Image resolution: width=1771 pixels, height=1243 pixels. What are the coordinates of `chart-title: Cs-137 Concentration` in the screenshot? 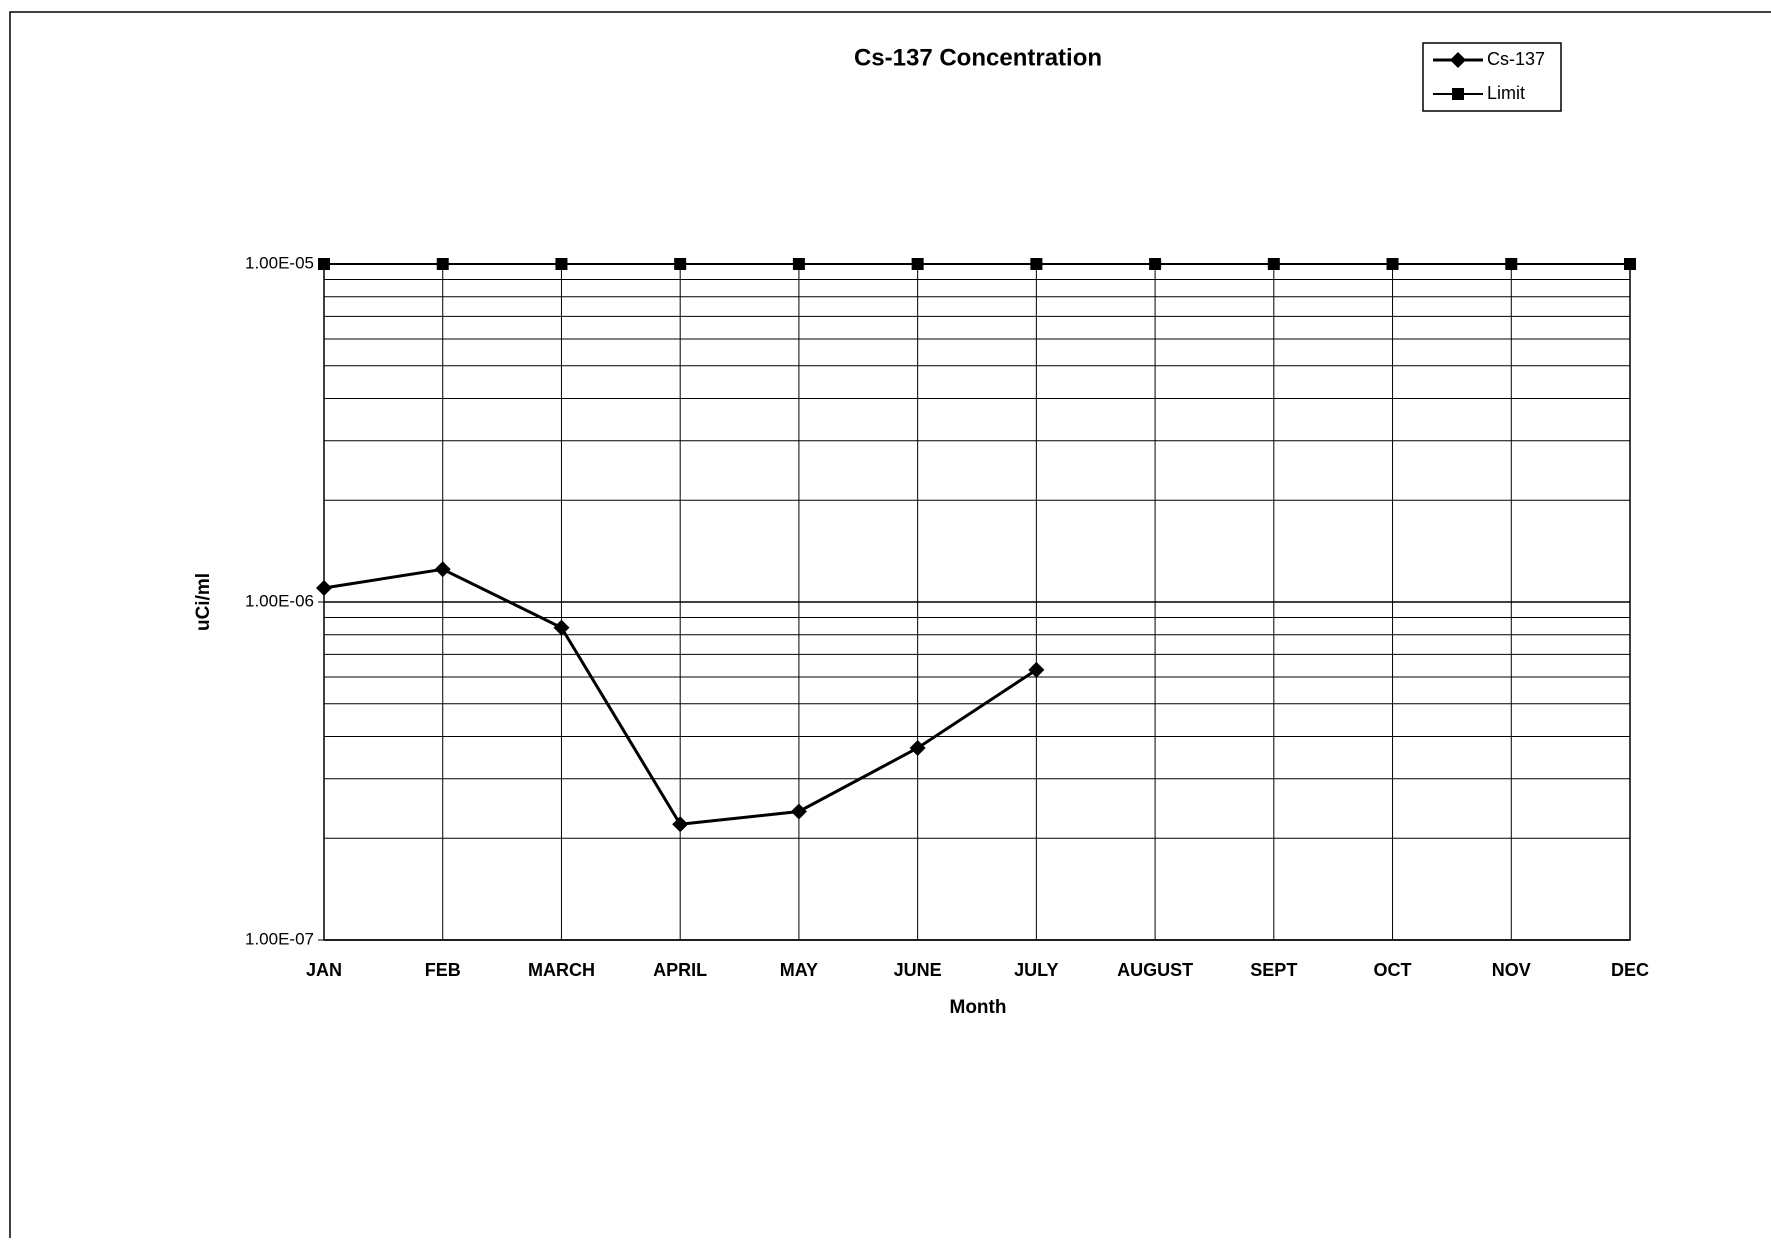 It's located at (978, 57).